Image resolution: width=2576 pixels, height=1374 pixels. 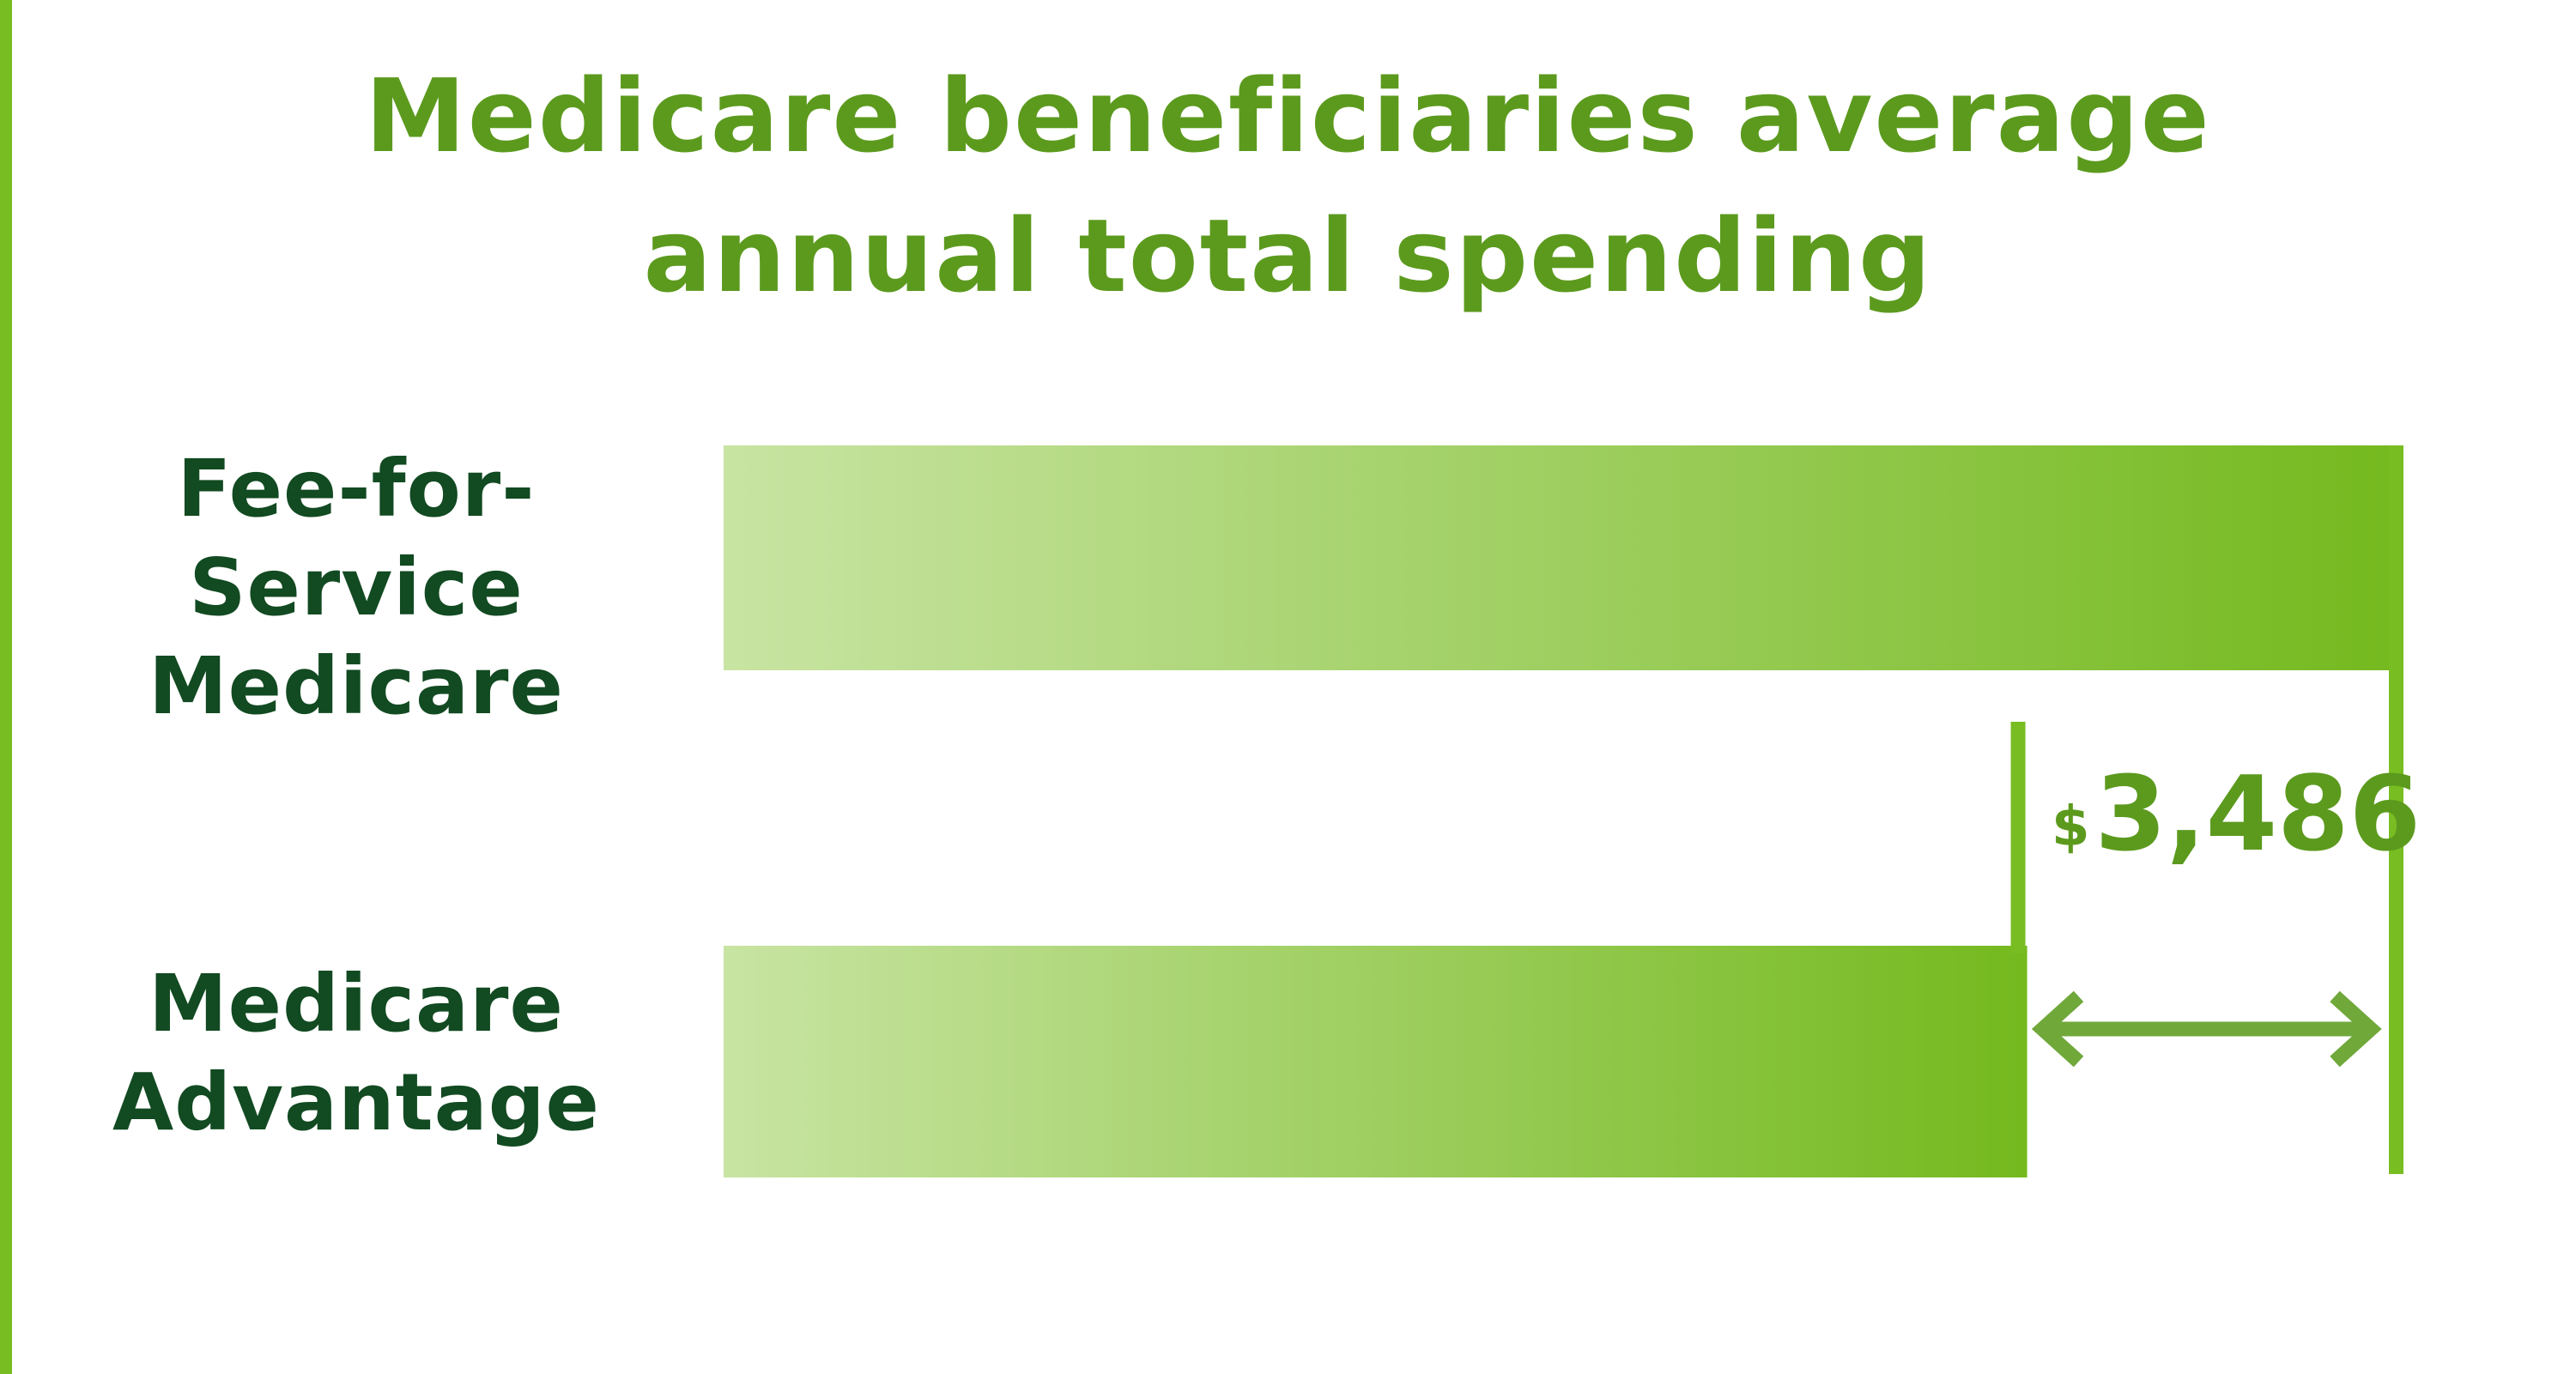 I want to click on difference-label: $3,486, so click(x=2236, y=815).